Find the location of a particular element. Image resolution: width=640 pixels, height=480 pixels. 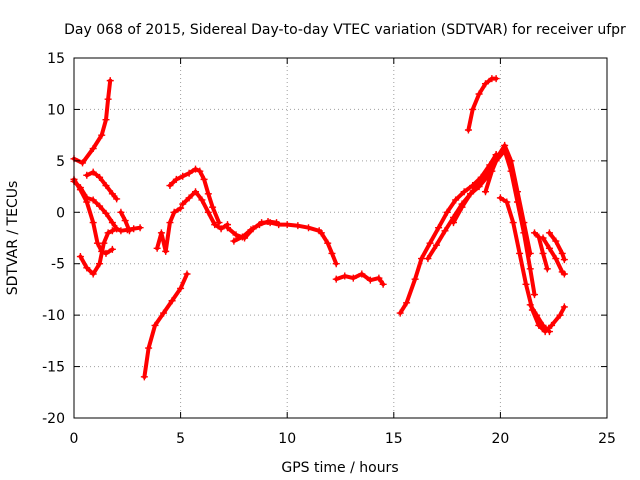

series-s23 is located at coordinates (556, 246).